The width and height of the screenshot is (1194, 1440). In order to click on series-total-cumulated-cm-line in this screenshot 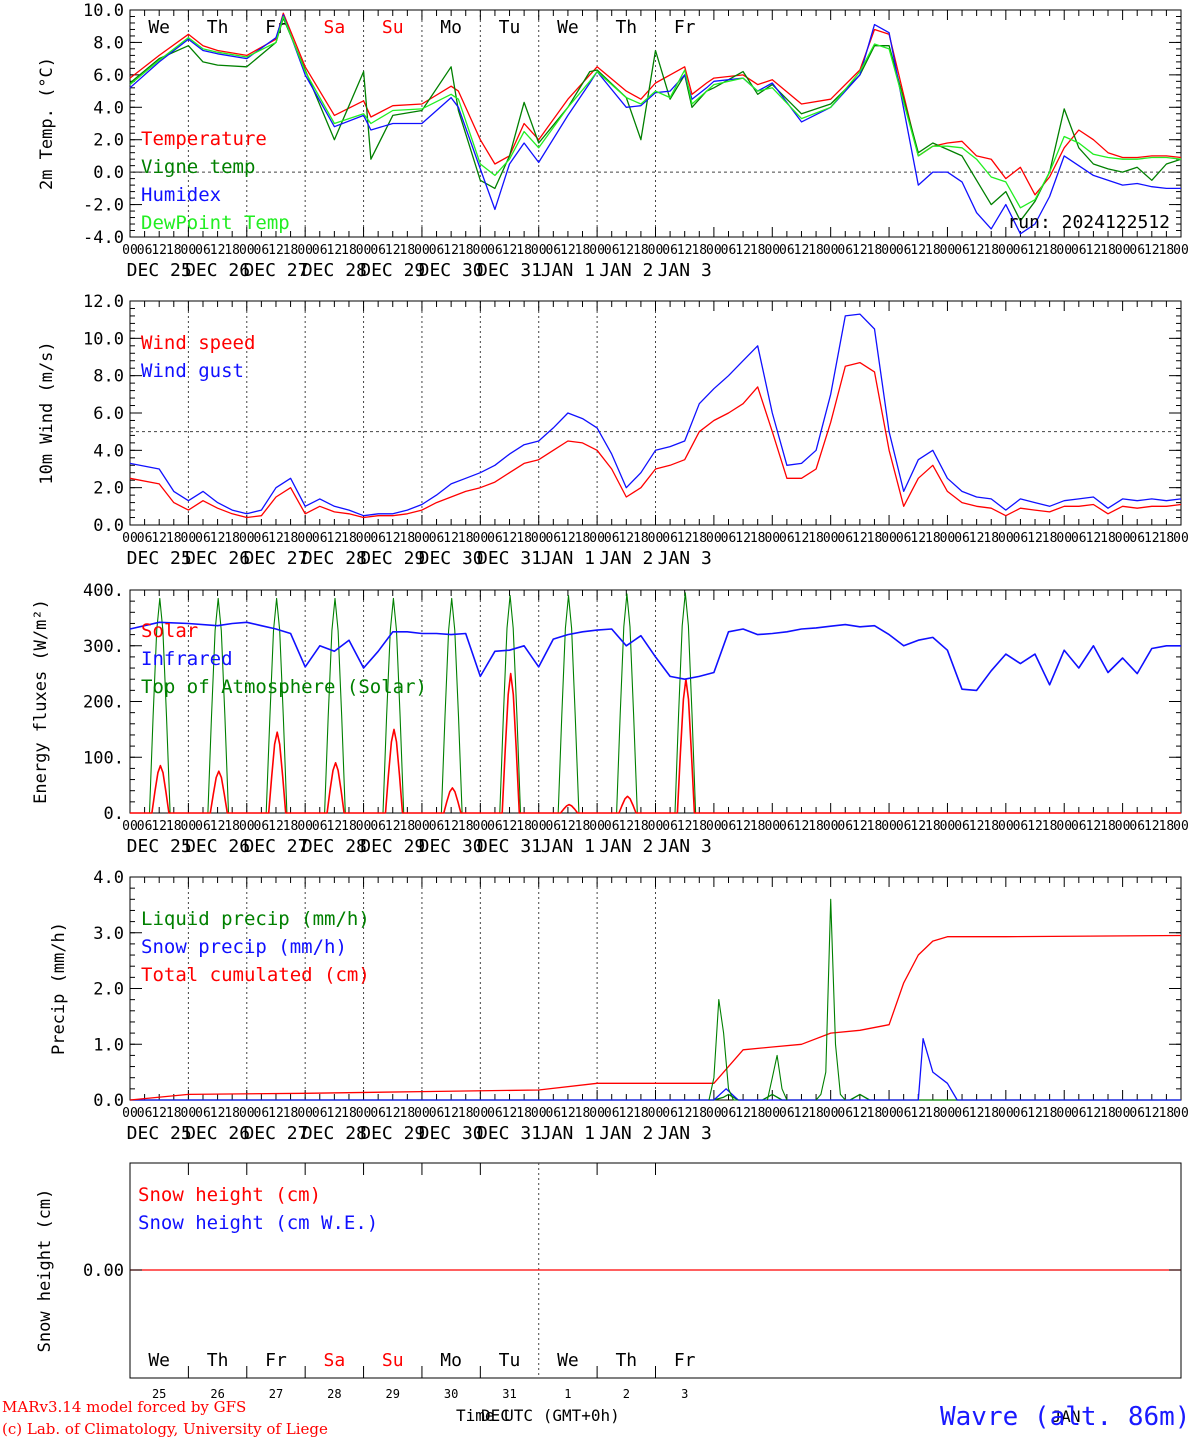, I will do `click(655, 1017)`.